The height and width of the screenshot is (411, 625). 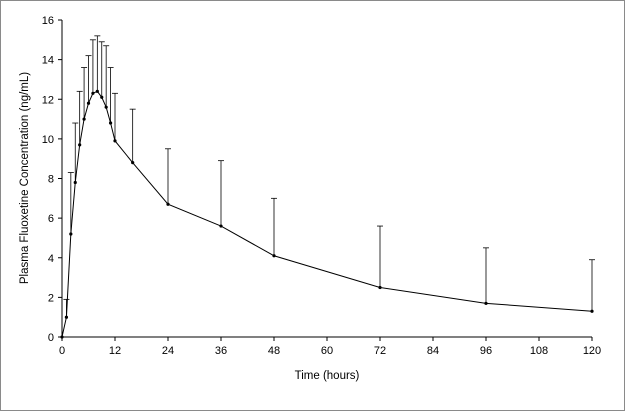 What do you see at coordinates (327, 376) in the screenshot?
I see `x-axis-label: Time (hours)` at bounding box center [327, 376].